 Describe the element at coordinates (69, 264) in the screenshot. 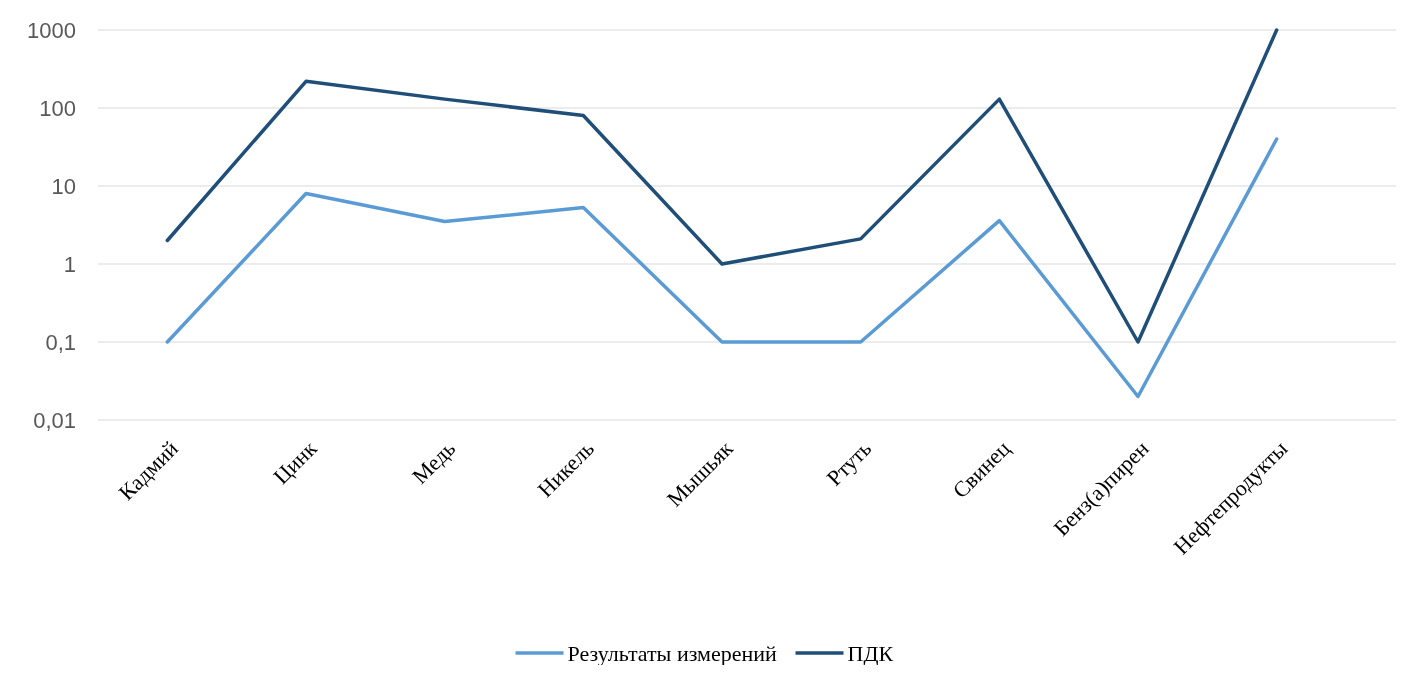

I see `y-tick-label: 1` at that location.